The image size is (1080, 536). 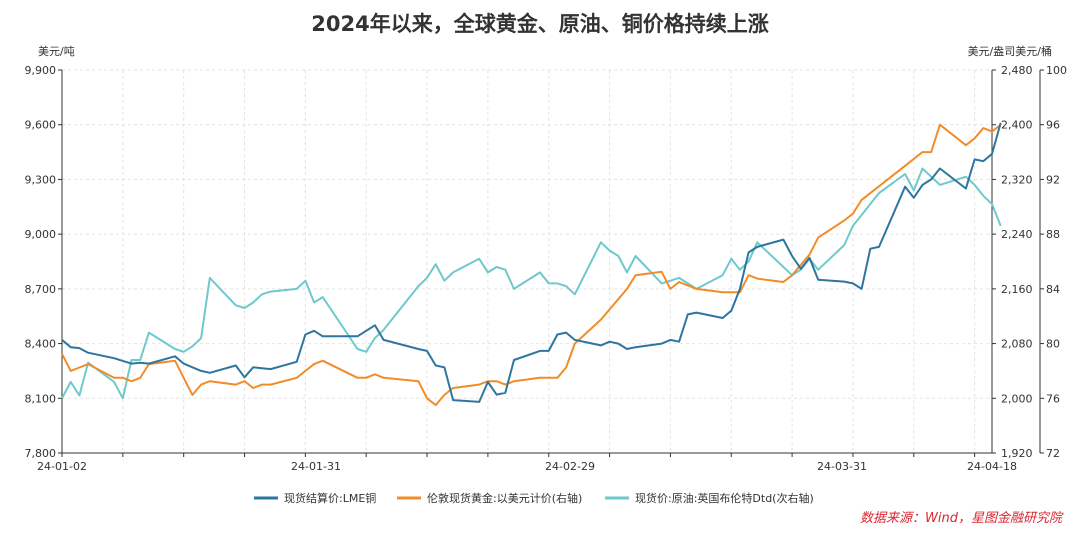 What do you see at coordinates (570, 466) in the screenshot?
I see `x-tick-label: 24-02-29` at bounding box center [570, 466].